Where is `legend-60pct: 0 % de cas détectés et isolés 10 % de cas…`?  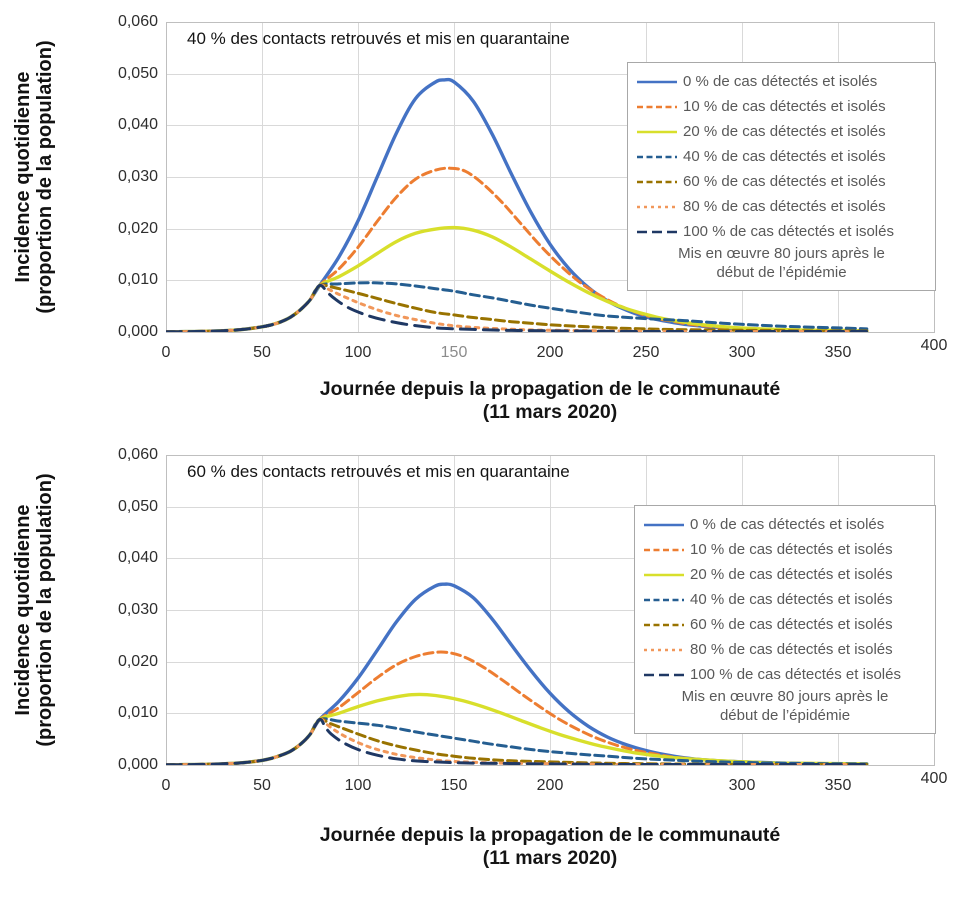 legend-60pct: 0 % de cas détectés et isolés 10 % de cas… is located at coordinates (785, 619).